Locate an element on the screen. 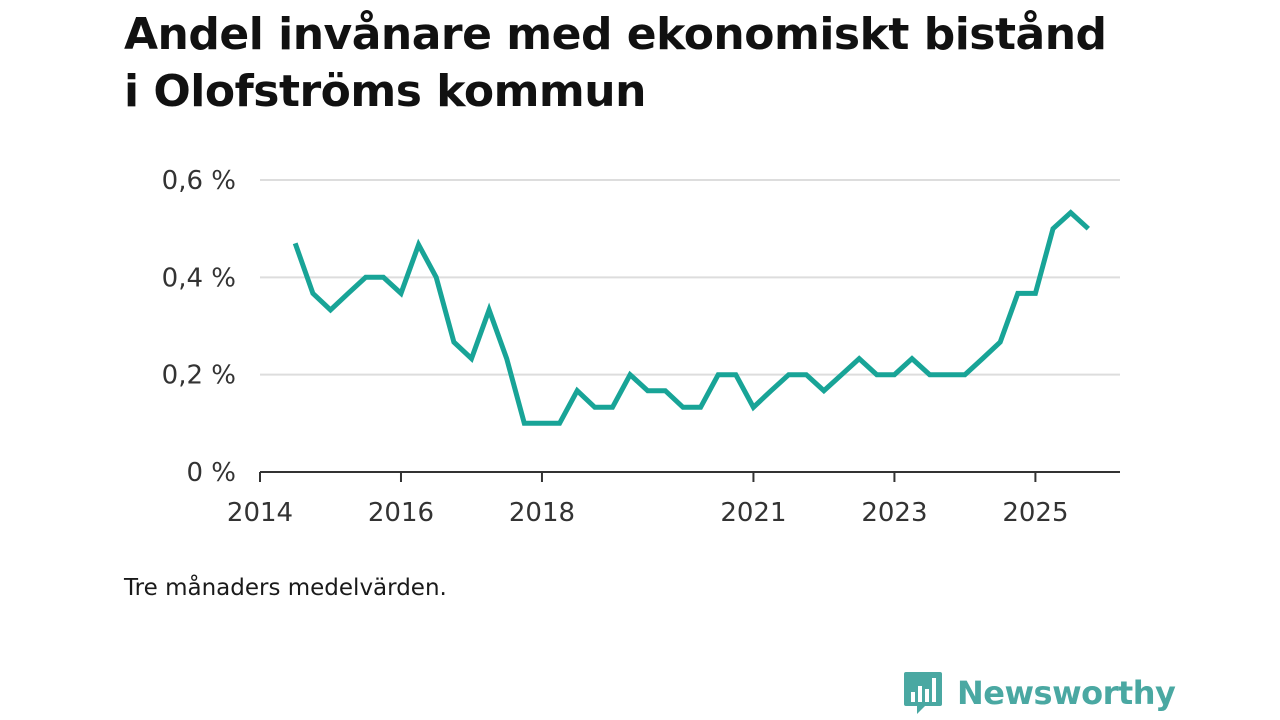  x-tick-label-5: 2025 is located at coordinates (1035, 513).